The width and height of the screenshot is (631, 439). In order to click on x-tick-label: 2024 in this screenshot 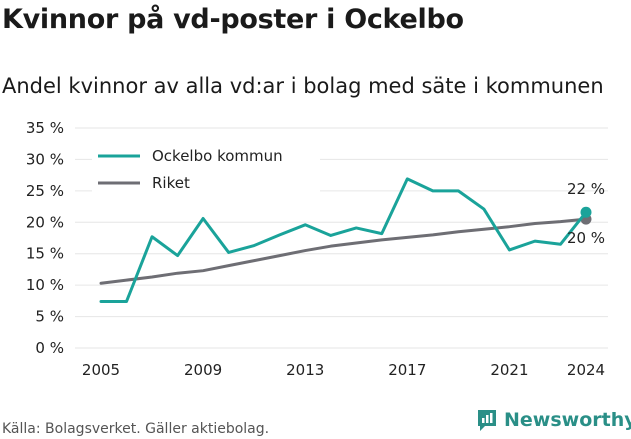, I will do `click(586, 370)`.